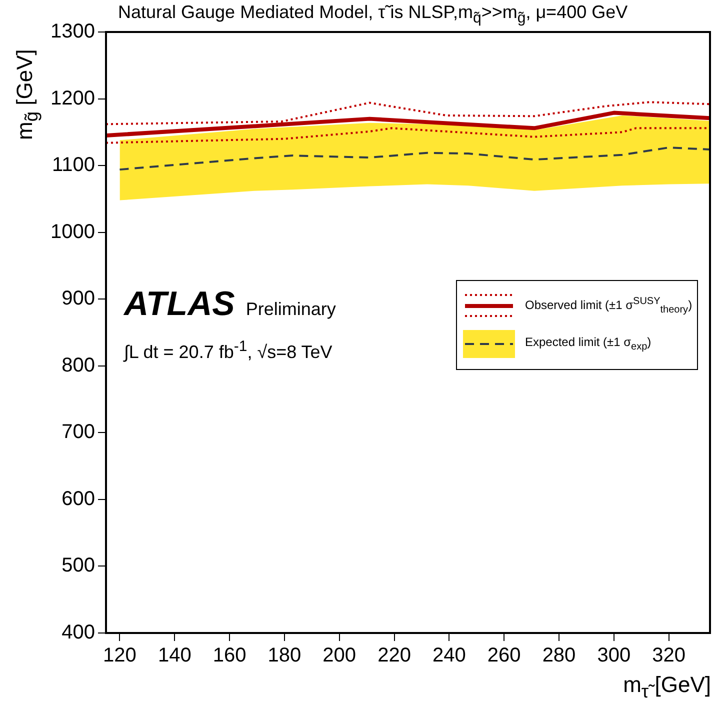 Image resolution: width=713 pixels, height=715 pixels. What do you see at coordinates (285, 655) in the screenshot?
I see `x-tick-label: 180` at bounding box center [285, 655].